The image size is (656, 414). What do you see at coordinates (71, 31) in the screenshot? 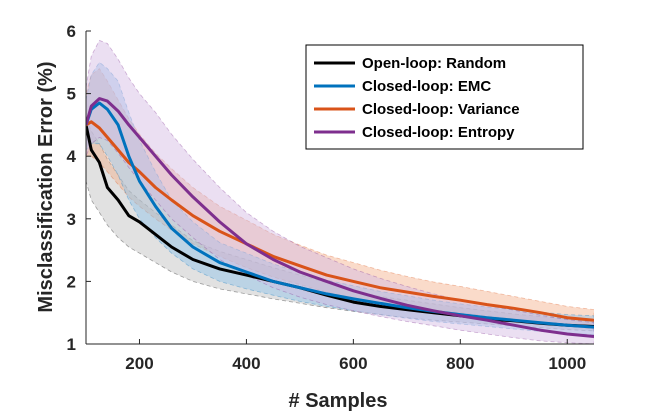
I see `y-tick-label: 6` at bounding box center [71, 31].